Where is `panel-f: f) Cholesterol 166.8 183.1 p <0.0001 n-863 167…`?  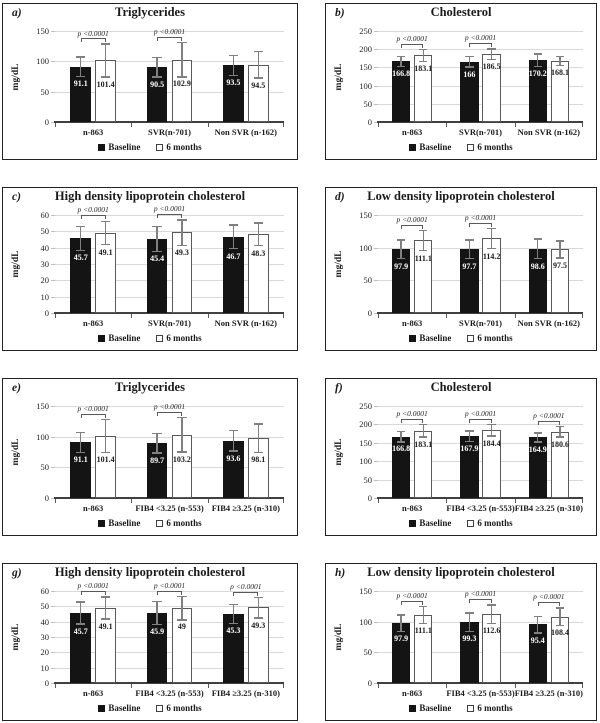 panel-f: f) Cholesterol 166.8 183.1 p <0.0001 n-863 167… is located at coordinates (461, 457).